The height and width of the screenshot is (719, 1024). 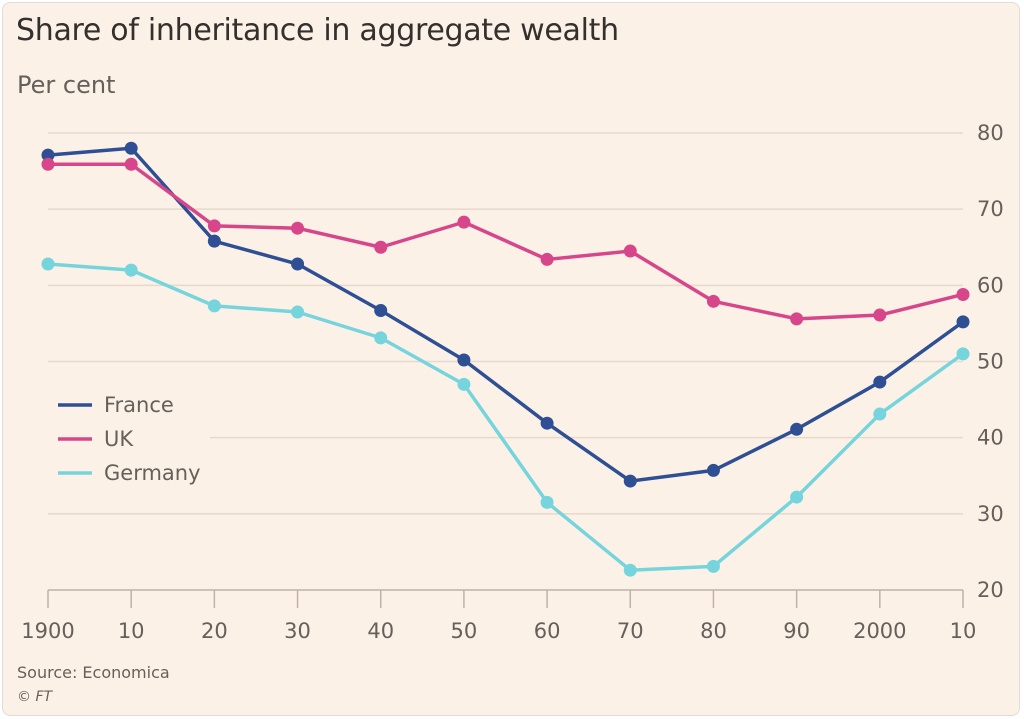 I want to click on x-tick-label: 1900, so click(x=47, y=631).